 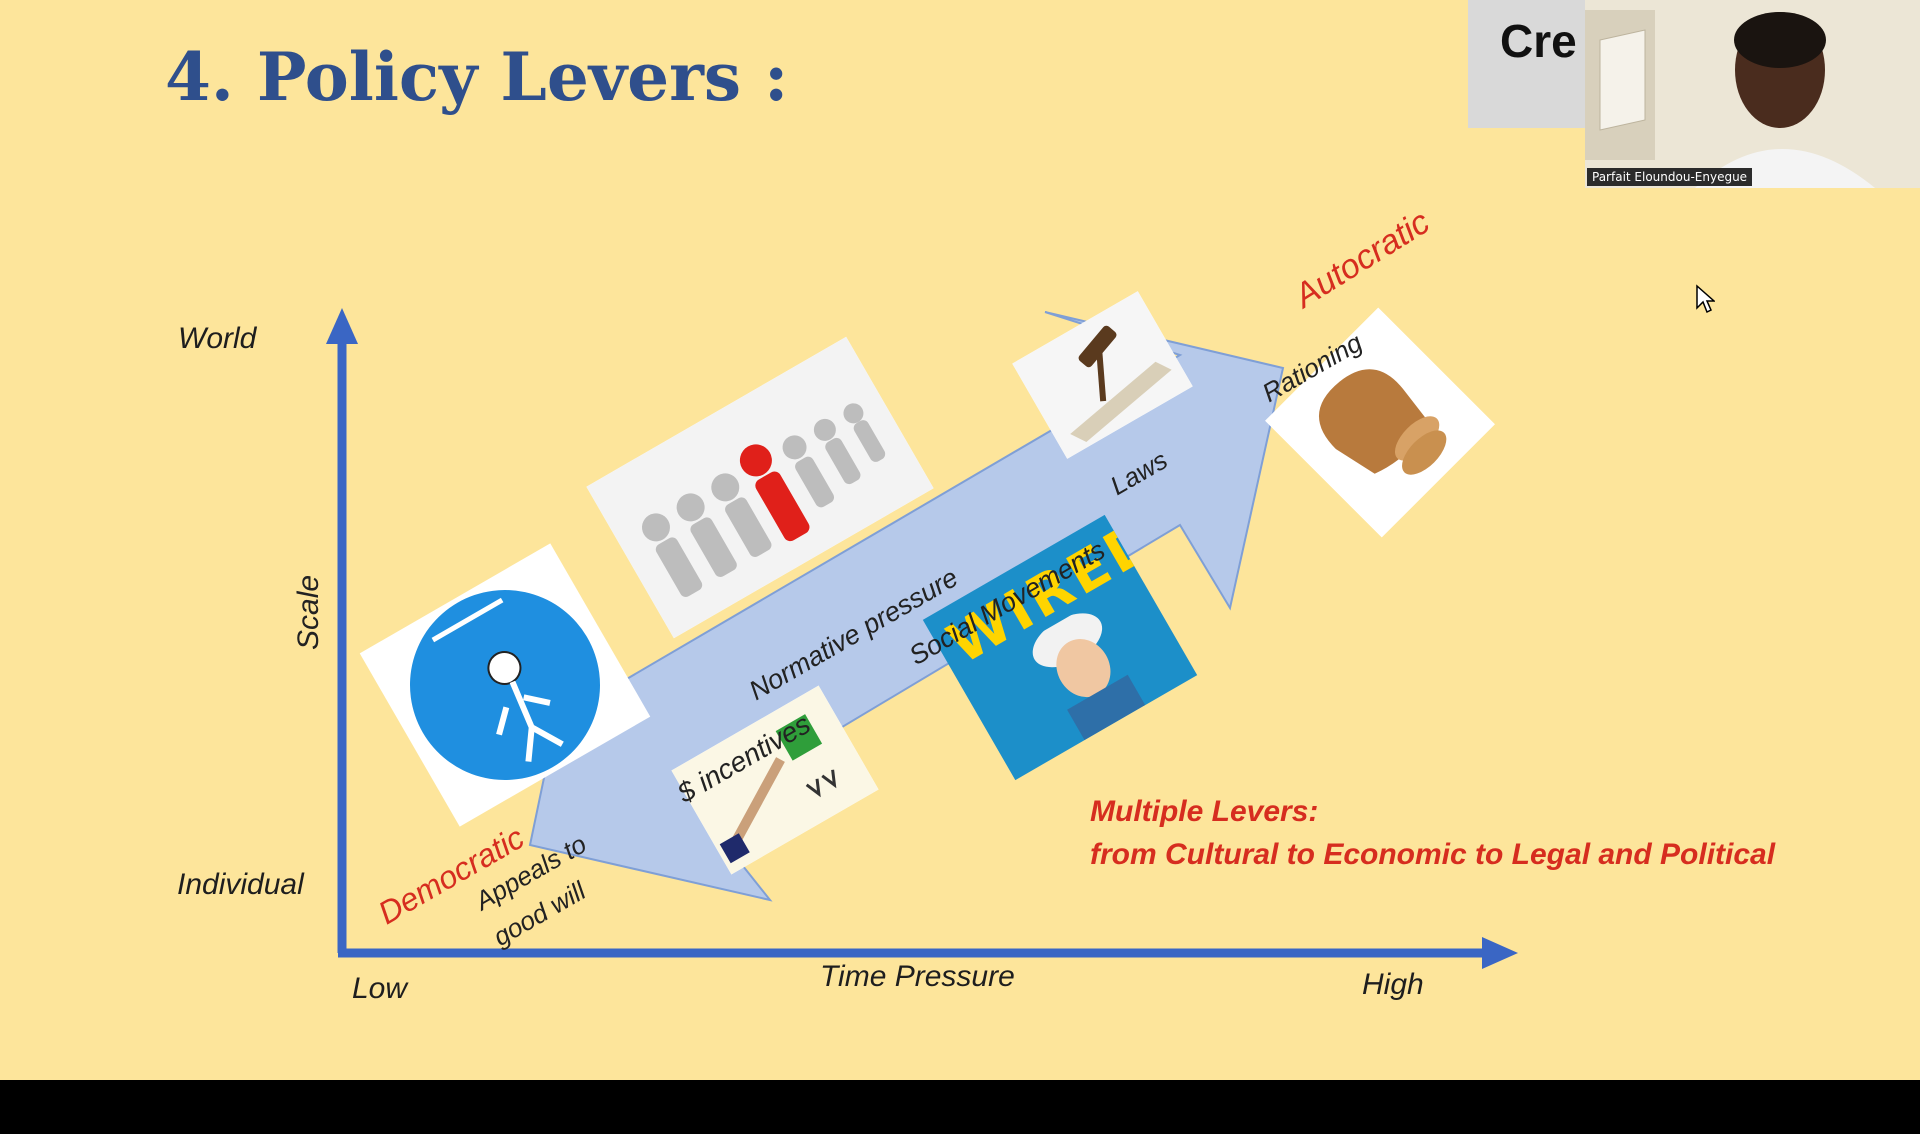 I want to click on x-axis-left-label: Low, so click(x=380, y=988).